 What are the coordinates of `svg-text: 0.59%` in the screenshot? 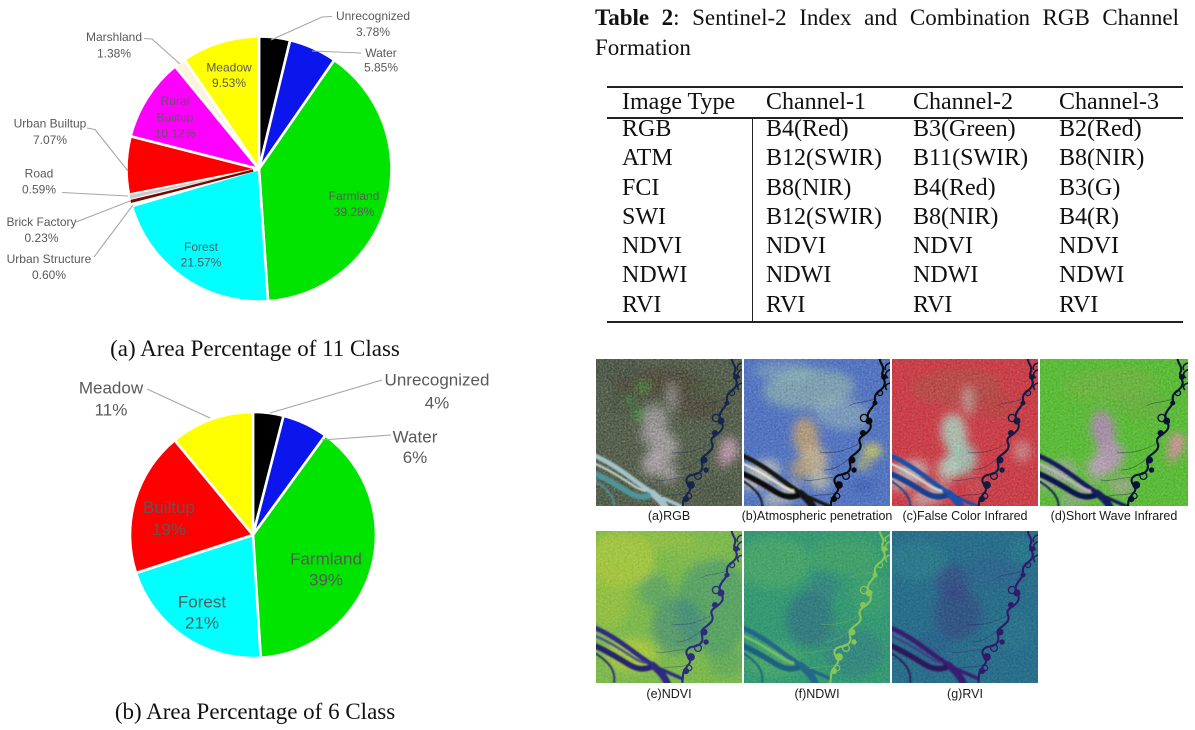 It's located at (39, 190).